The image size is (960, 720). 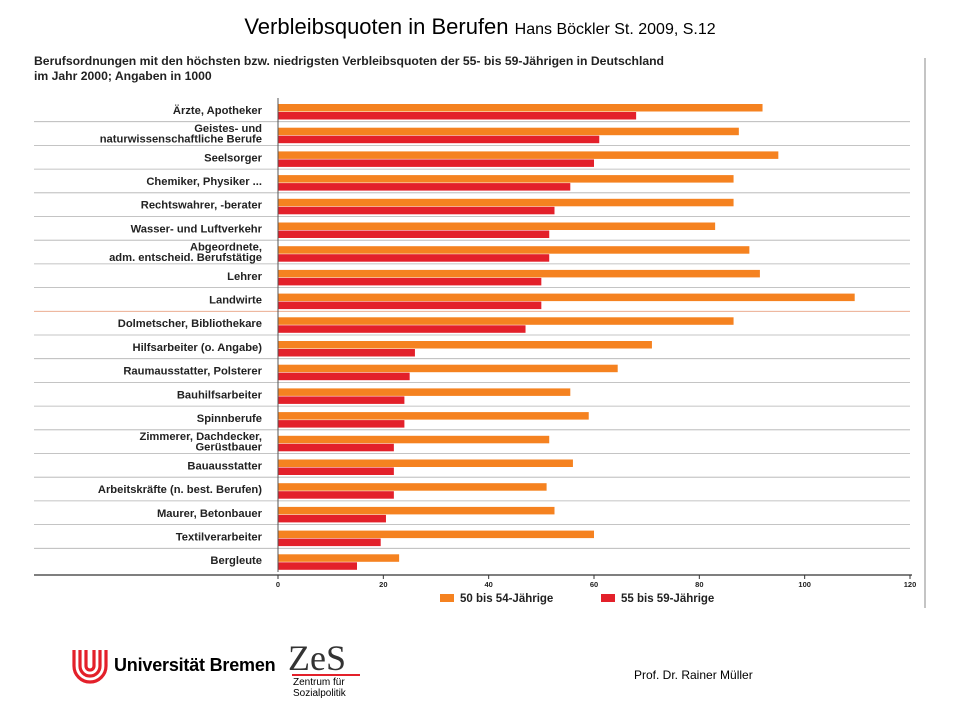 I want to click on category-label: Bauausstatter, so click(x=224, y=466).